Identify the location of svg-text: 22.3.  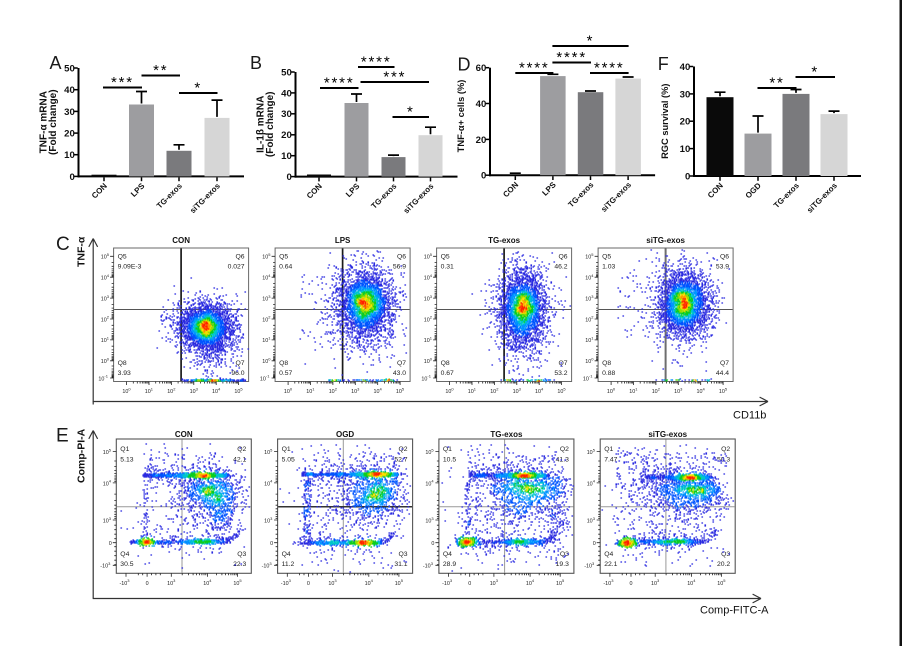
(239, 564).